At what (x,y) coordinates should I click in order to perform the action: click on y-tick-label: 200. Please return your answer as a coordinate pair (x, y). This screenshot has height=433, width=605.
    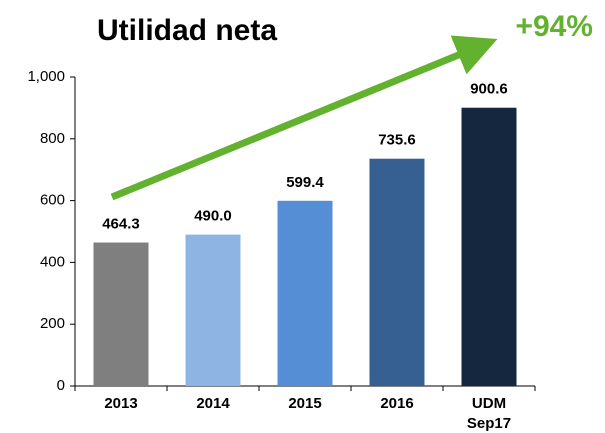
    Looking at the image, I should click on (52, 323).